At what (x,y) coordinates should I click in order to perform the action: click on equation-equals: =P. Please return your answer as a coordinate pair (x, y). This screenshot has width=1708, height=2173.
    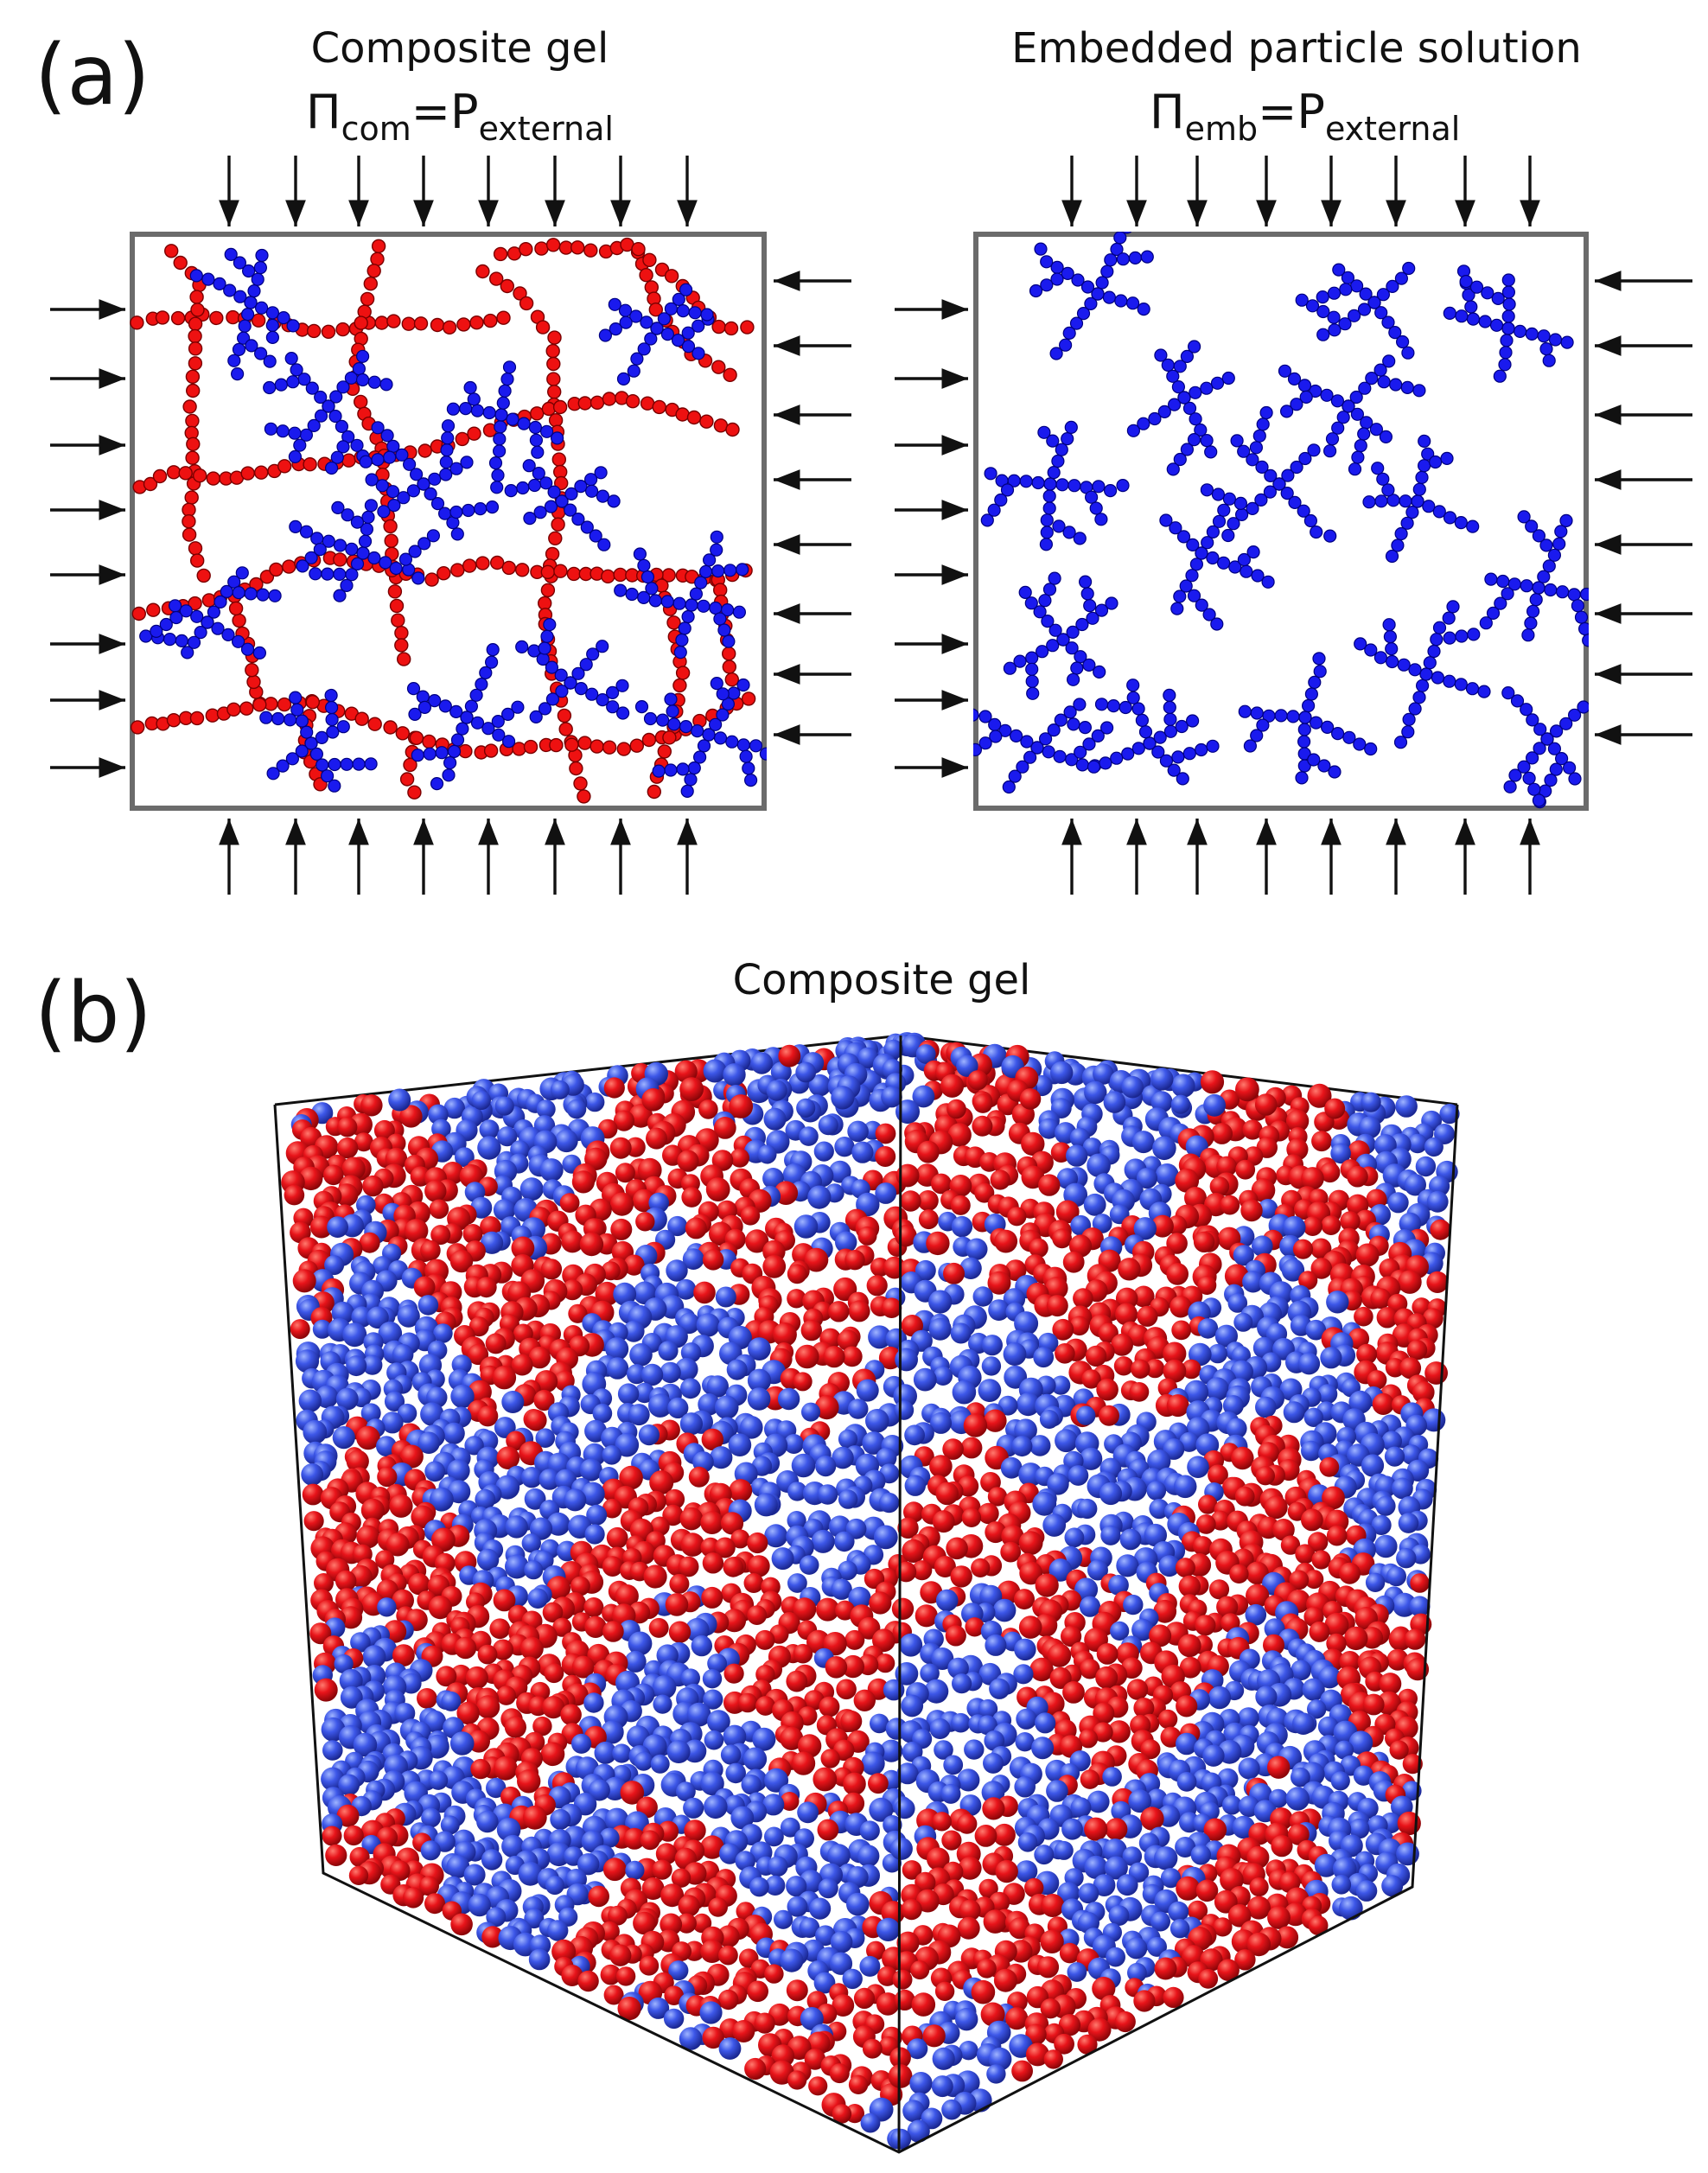
    Looking at the image, I should click on (445, 112).